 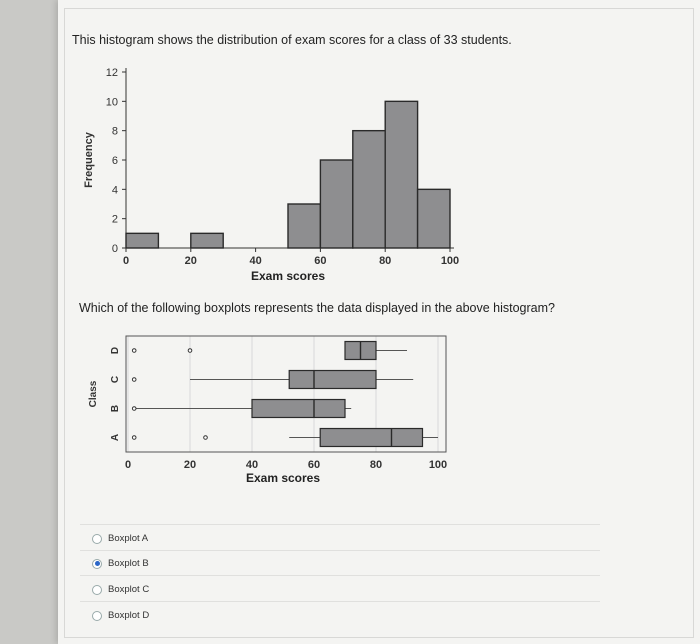 I want to click on y-axis-label: Class, so click(x=93, y=393).